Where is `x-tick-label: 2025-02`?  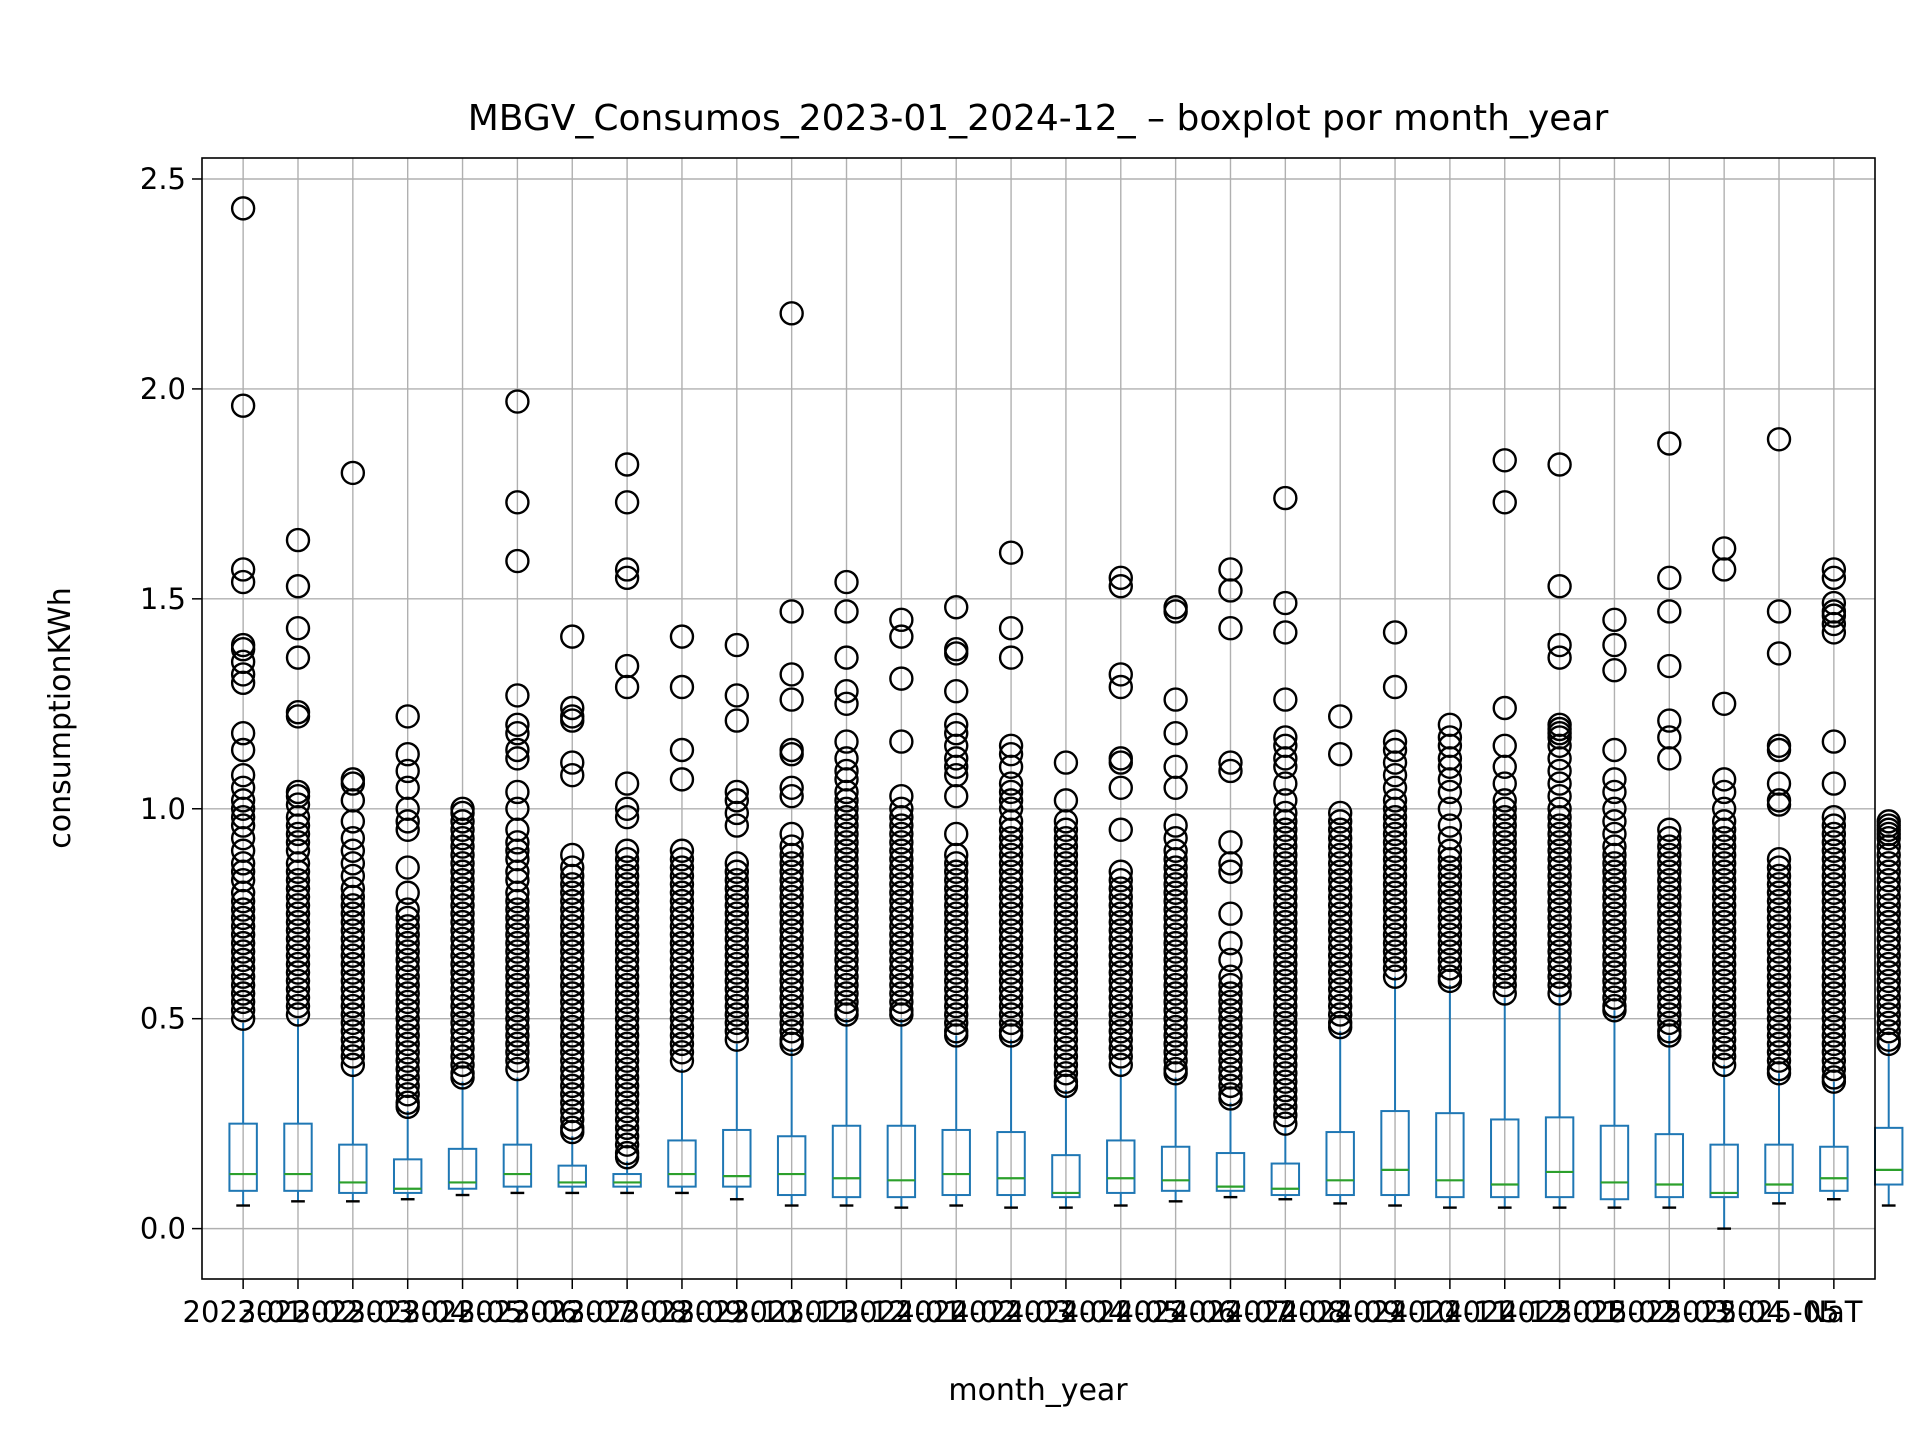
x-tick-label: 2025-02 is located at coordinates (1614, 1312).